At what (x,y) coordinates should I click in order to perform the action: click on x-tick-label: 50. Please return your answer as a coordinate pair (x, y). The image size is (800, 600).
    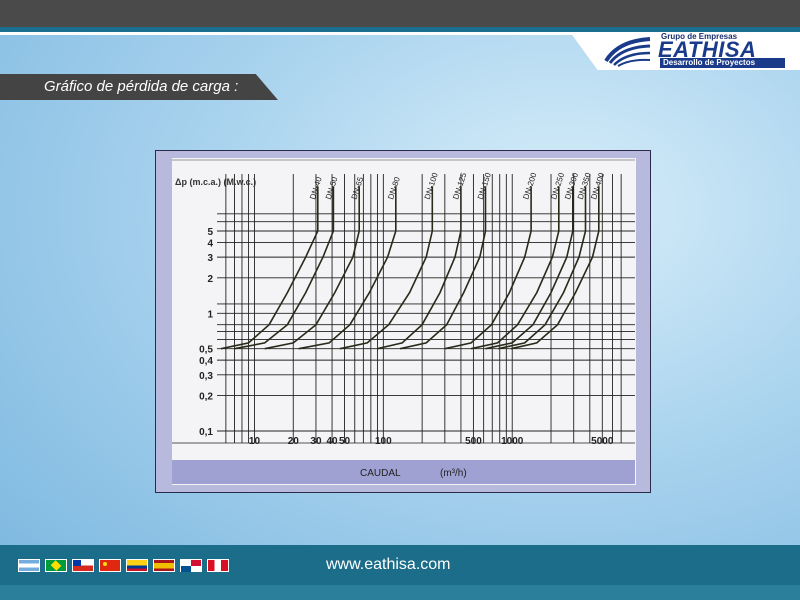
    Looking at the image, I should click on (345, 441).